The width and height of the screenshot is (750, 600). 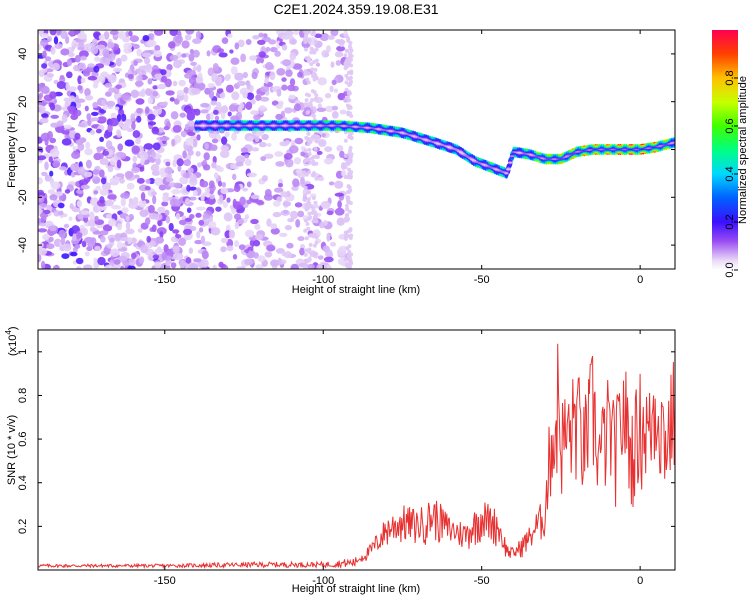 What do you see at coordinates (11, 341) in the screenshot?
I see `svg-text: (x104)` at bounding box center [11, 341].